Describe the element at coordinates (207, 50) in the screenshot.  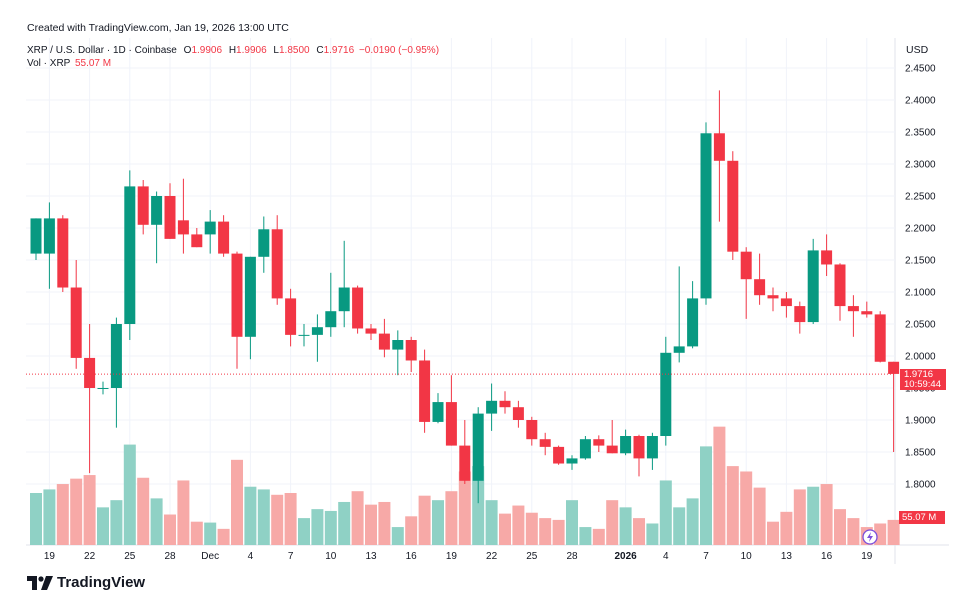
I see `open-value: 1.9906` at that location.